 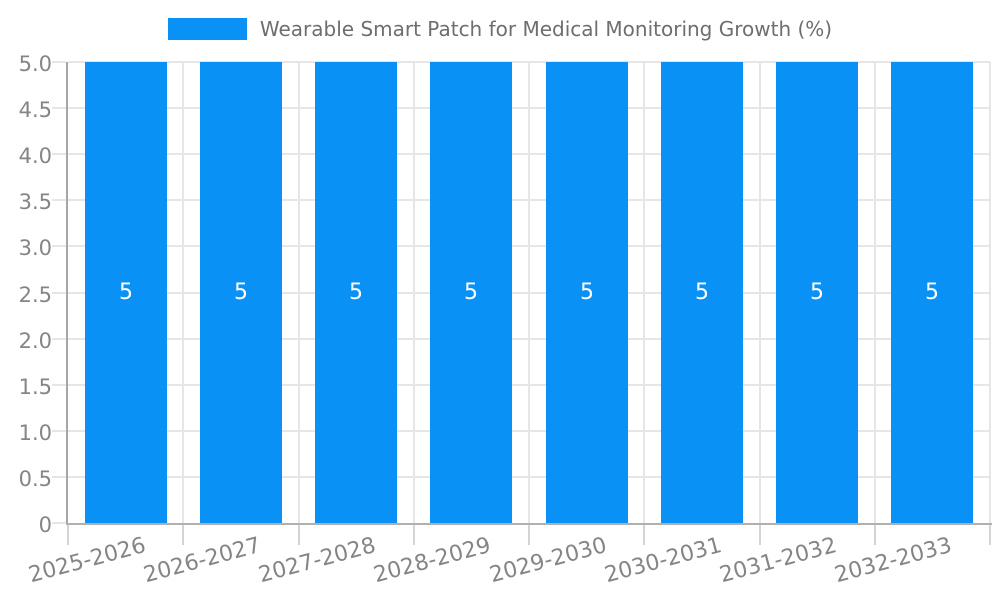 I want to click on x-tick-label: 2032-2033, so click(x=893, y=561).